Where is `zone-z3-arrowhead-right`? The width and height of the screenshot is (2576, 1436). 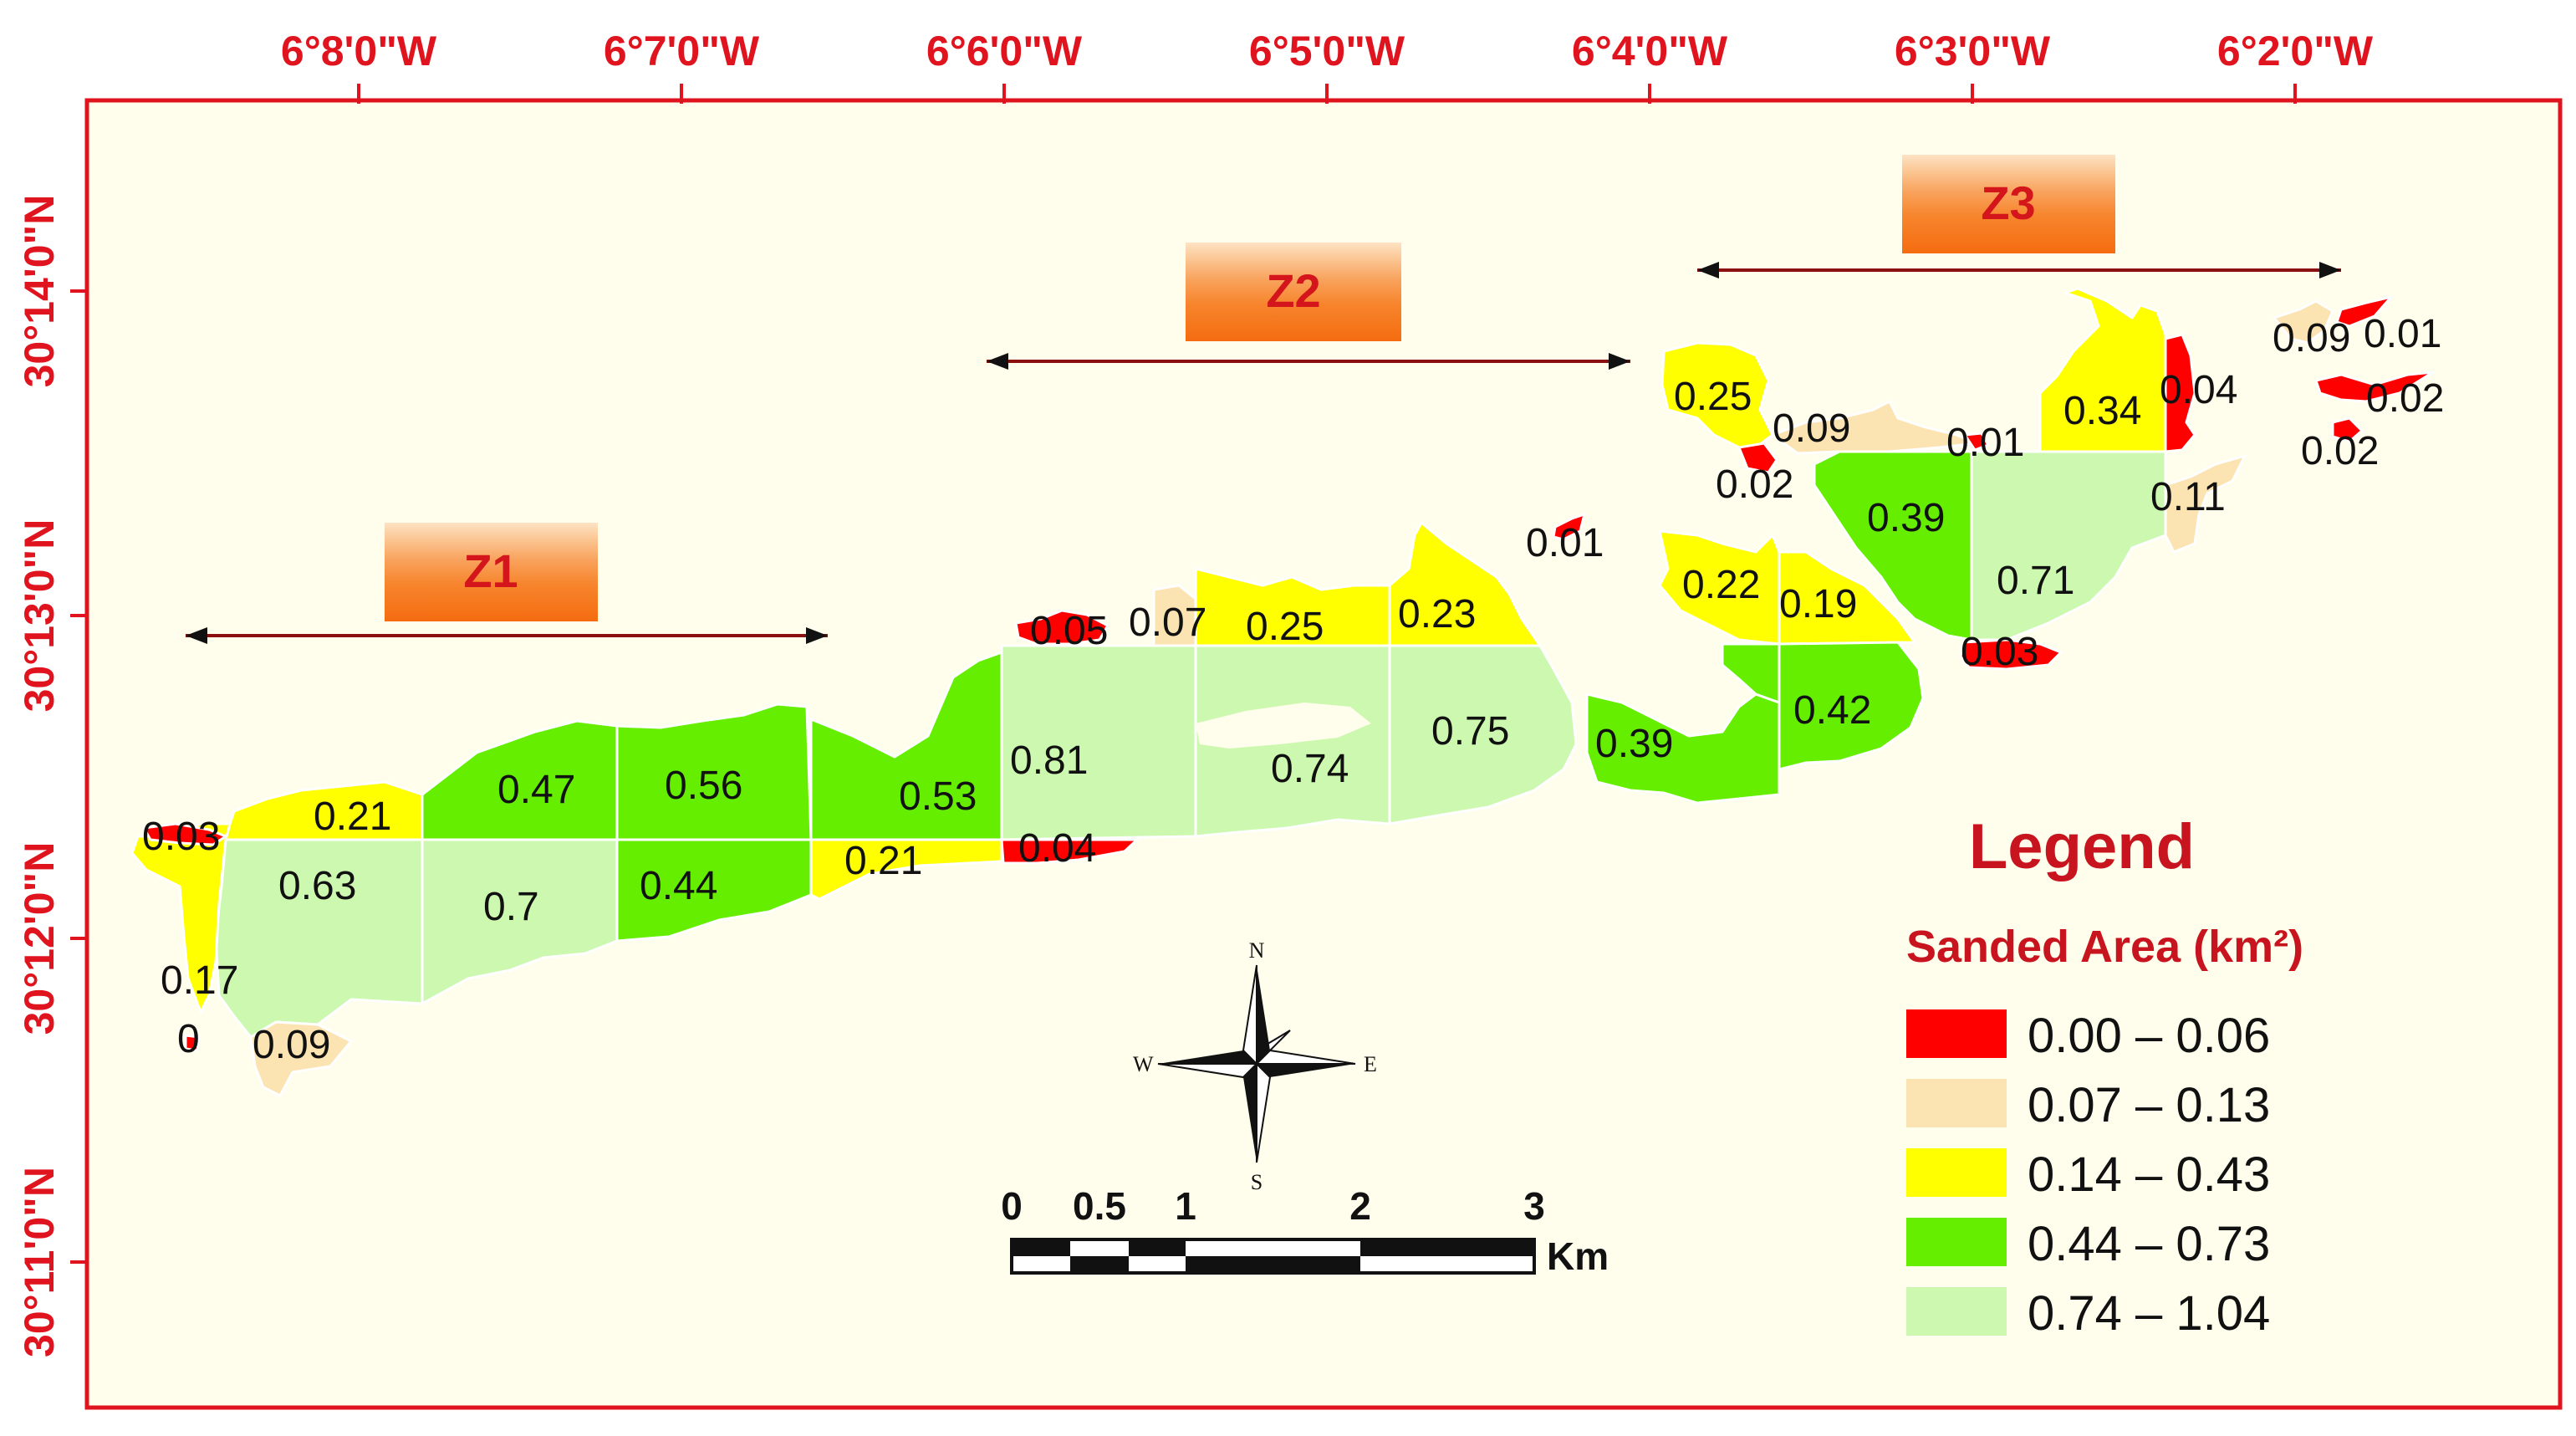
zone-z3-arrowhead-right is located at coordinates (2330, 270).